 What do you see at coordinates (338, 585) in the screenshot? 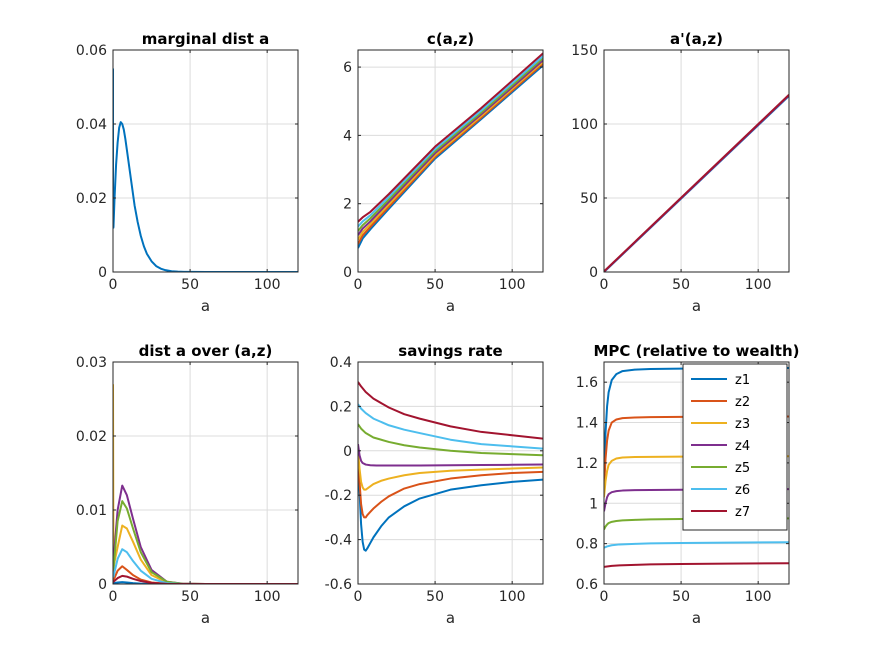
I see `y-tick-label: -0.6` at bounding box center [338, 585].